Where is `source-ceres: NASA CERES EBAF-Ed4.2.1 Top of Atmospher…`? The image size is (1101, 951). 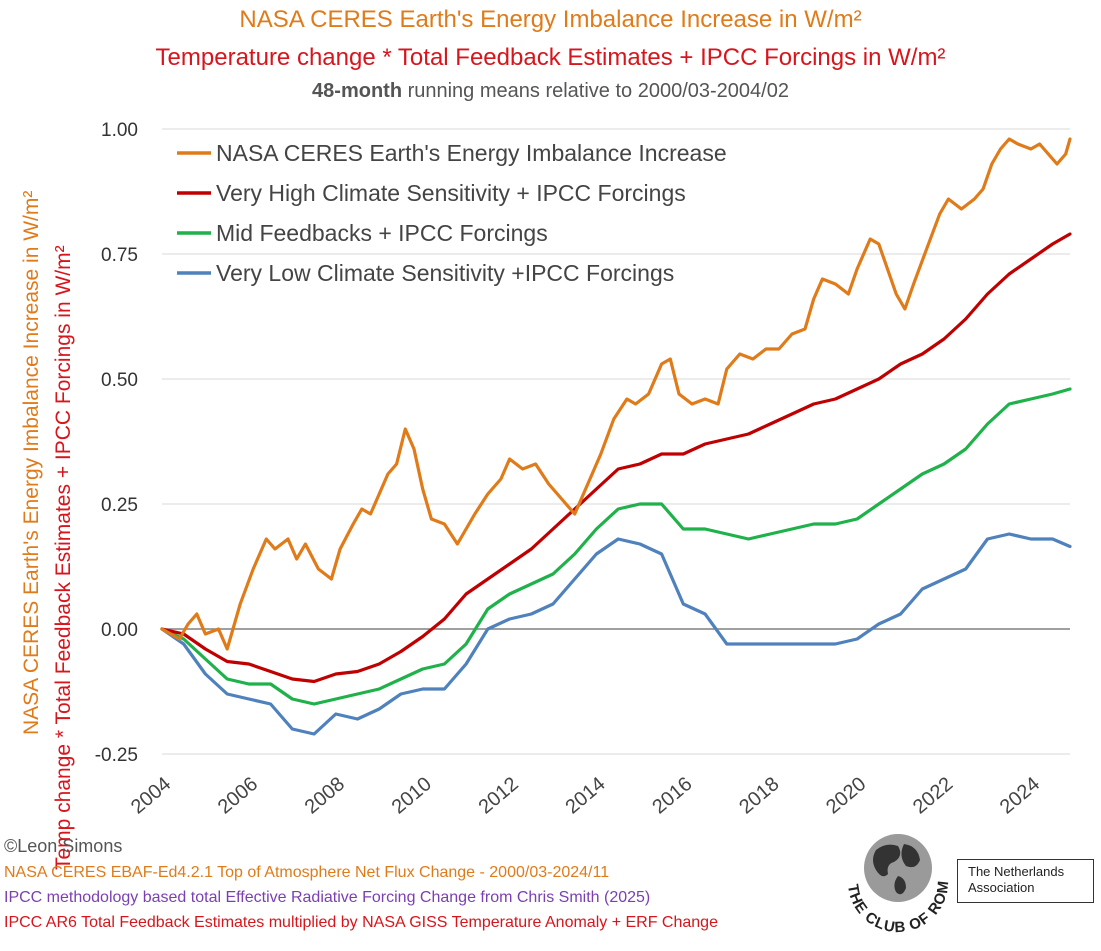
source-ceres: NASA CERES EBAF-Ed4.2.1 Top of Atmospher… is located at coordinates (307, 872).